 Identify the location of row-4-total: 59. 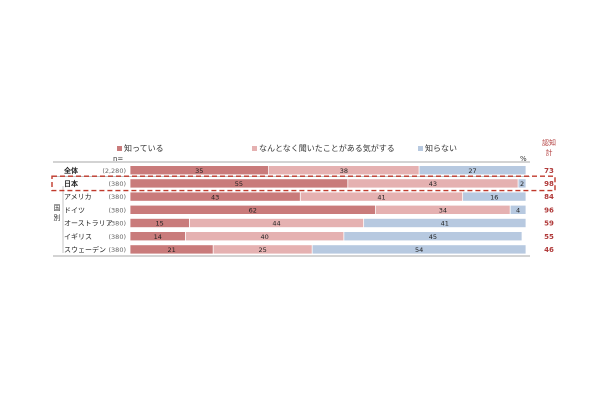
(549, 224).